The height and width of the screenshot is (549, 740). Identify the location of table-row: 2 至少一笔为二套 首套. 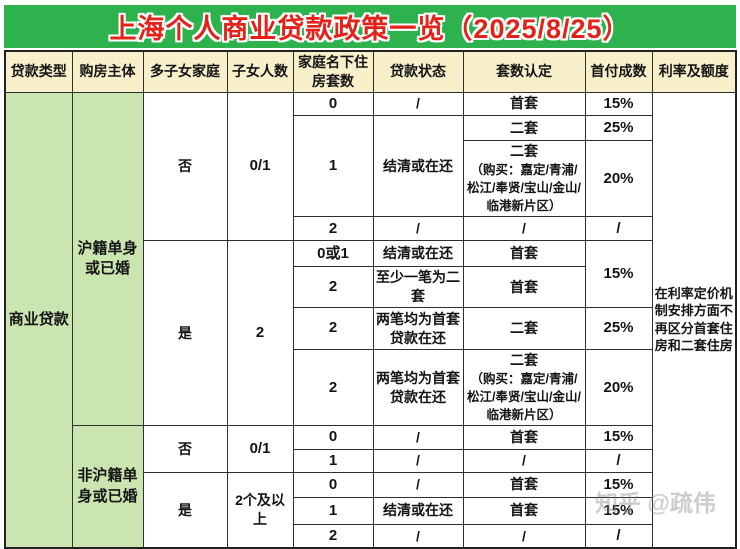
(370, 287).